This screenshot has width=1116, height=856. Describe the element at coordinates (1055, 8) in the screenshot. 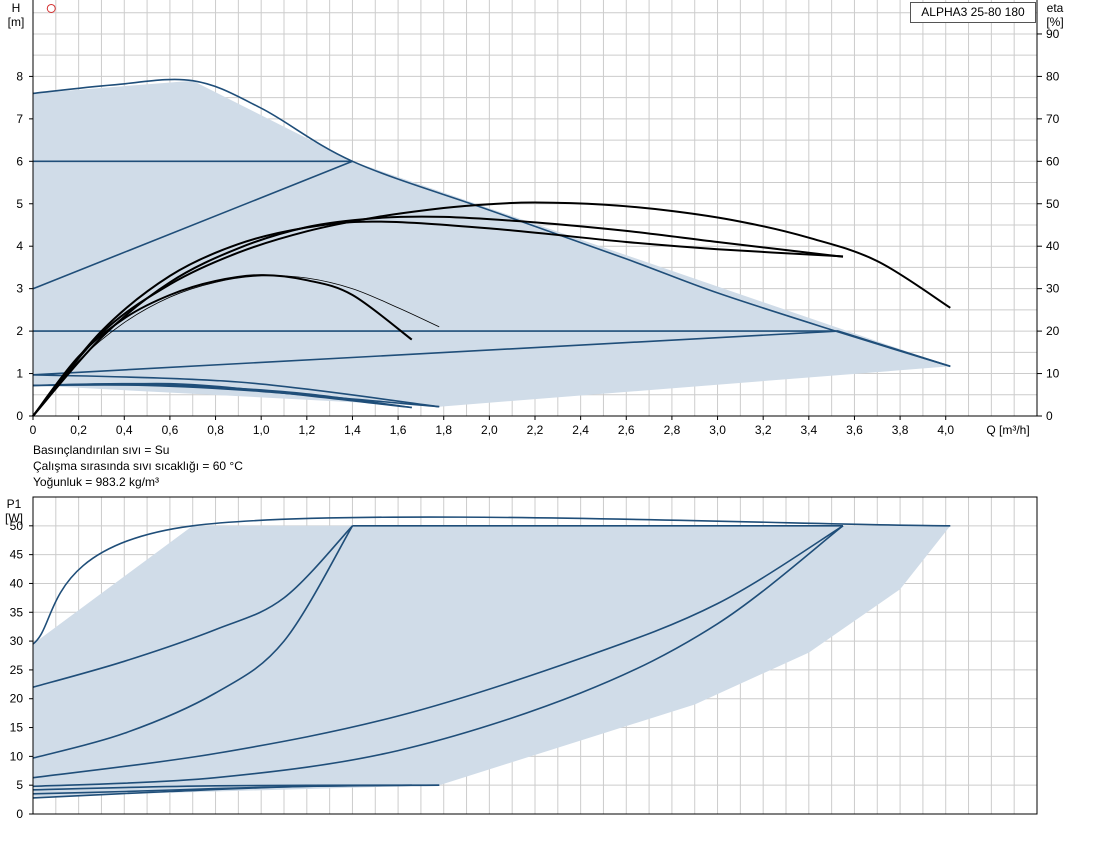

I see `y2-axis-label: eta` at that location.